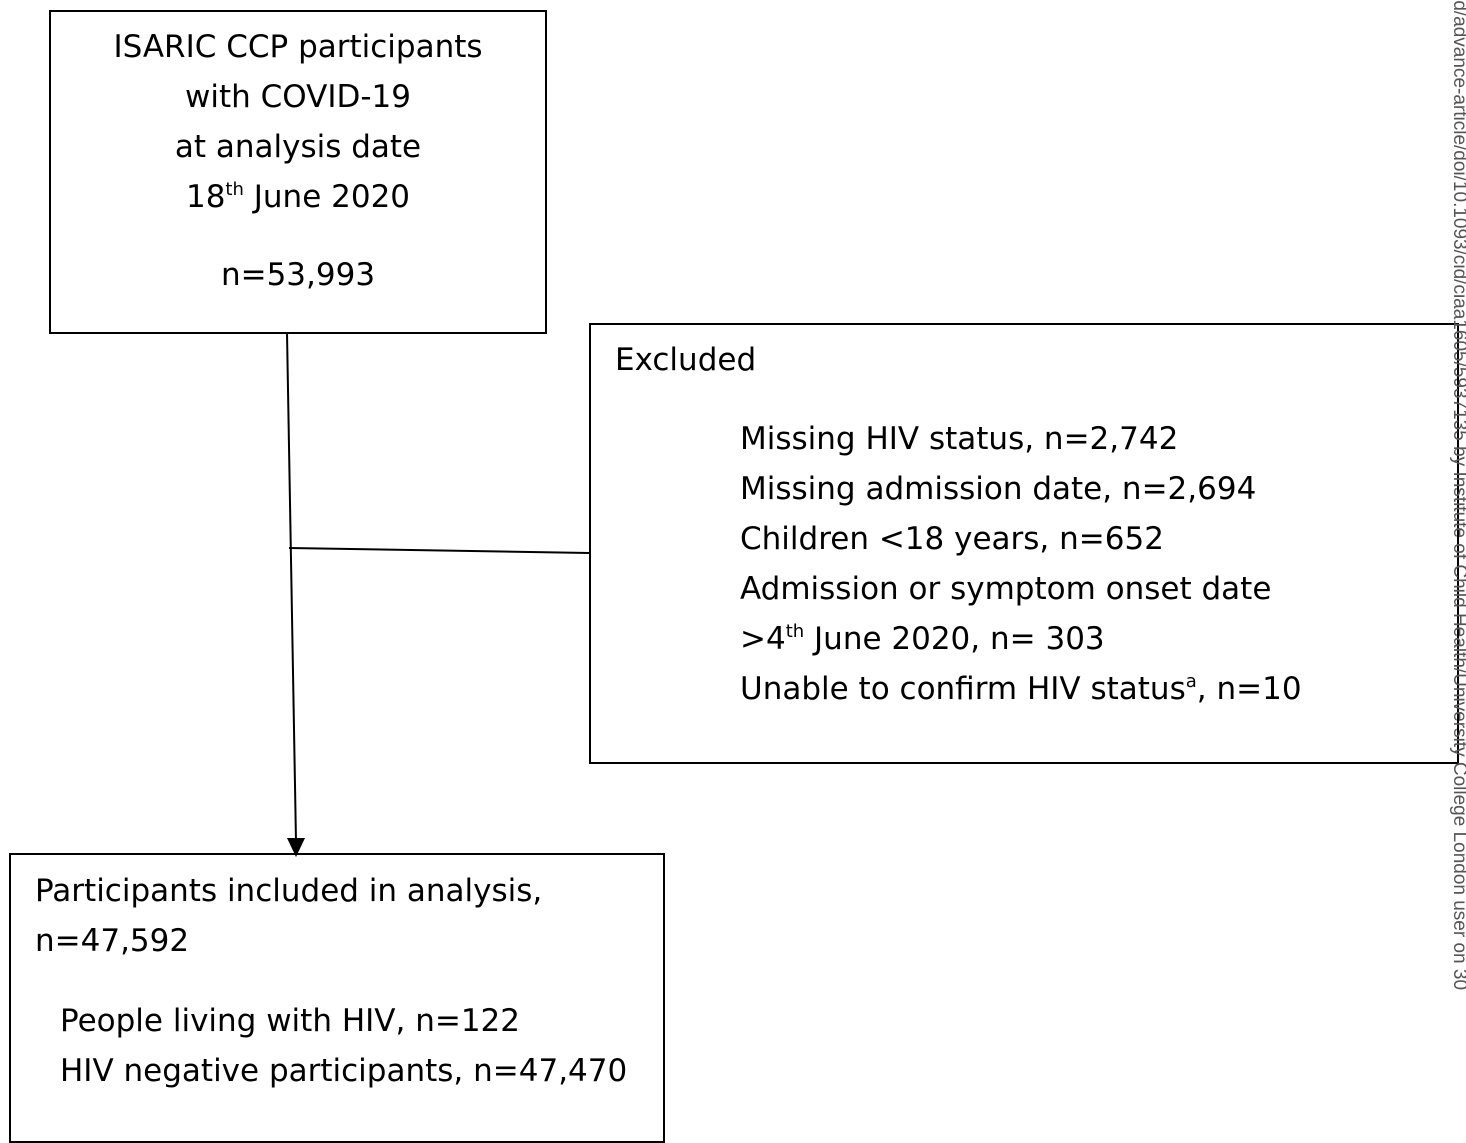 The width and height of the screenshot is (1466, 1143). I want to click on text: Excluded, so click(686, 360).